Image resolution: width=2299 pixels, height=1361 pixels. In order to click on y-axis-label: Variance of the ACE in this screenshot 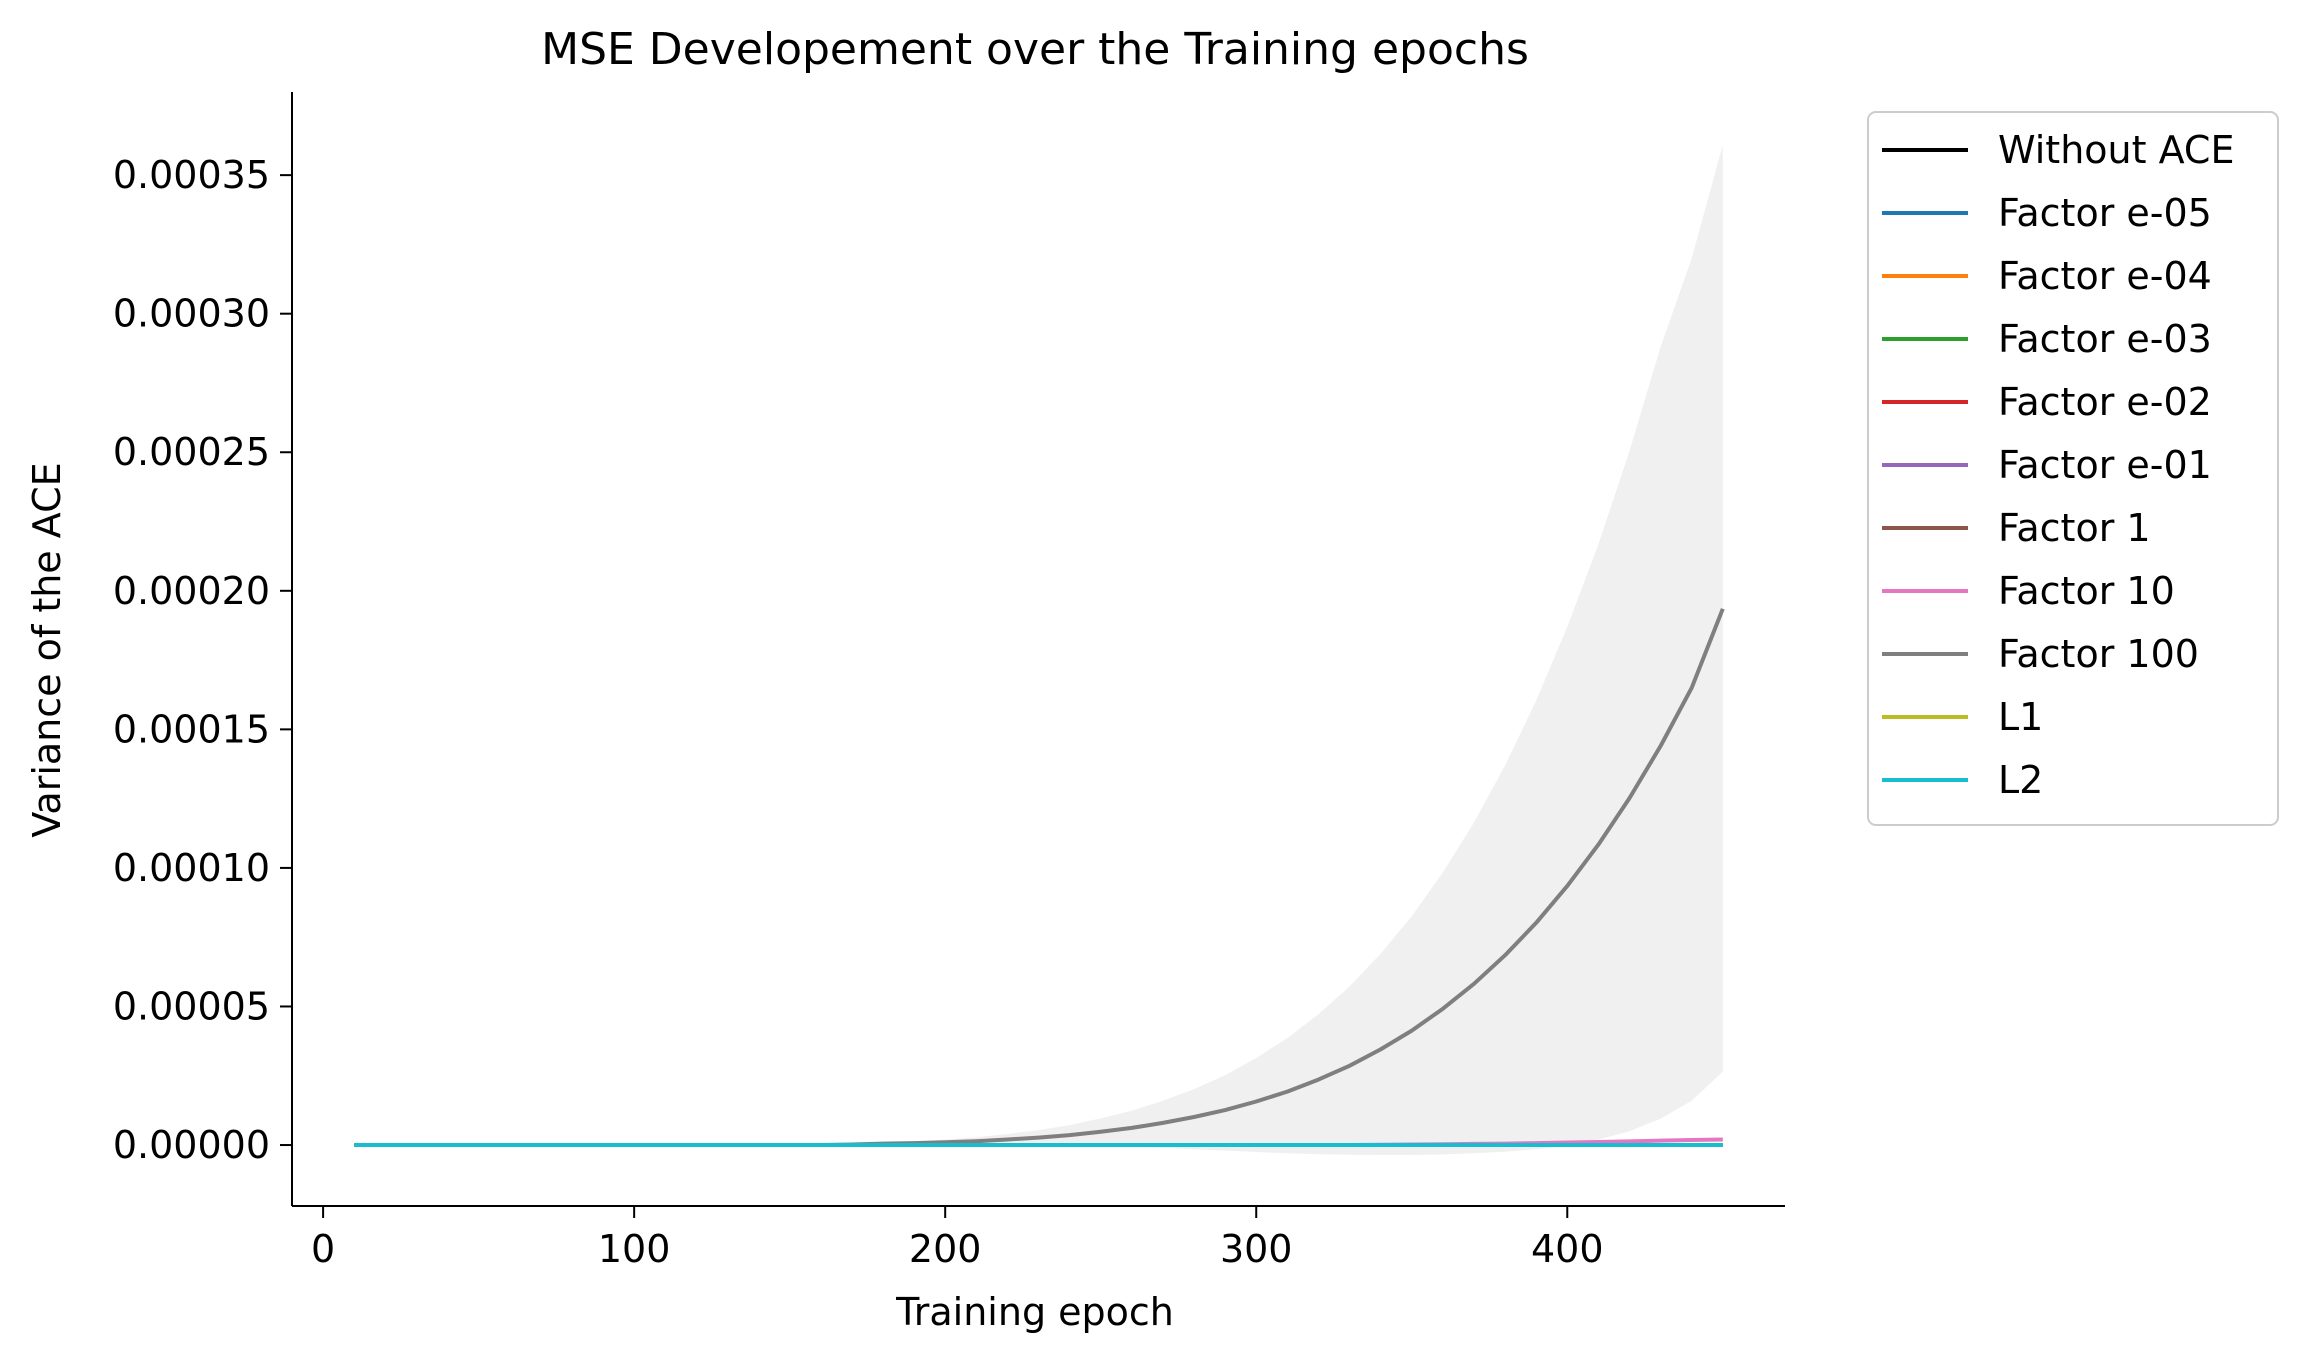, I will do `click(47, 649)`.